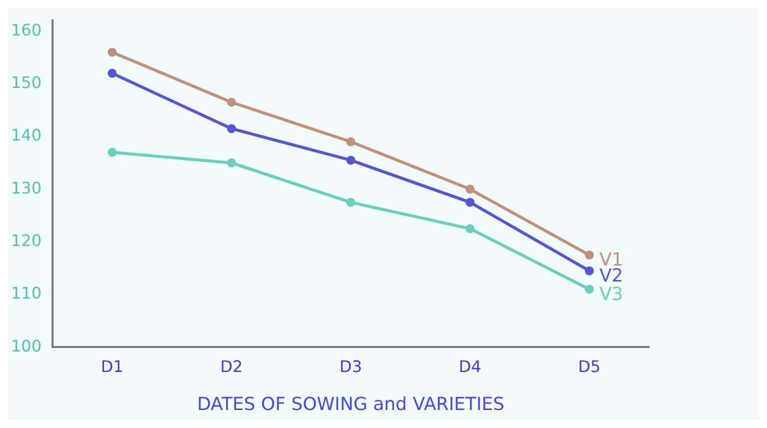  I want to click on y-tick-label: 130, so click(26, 188).